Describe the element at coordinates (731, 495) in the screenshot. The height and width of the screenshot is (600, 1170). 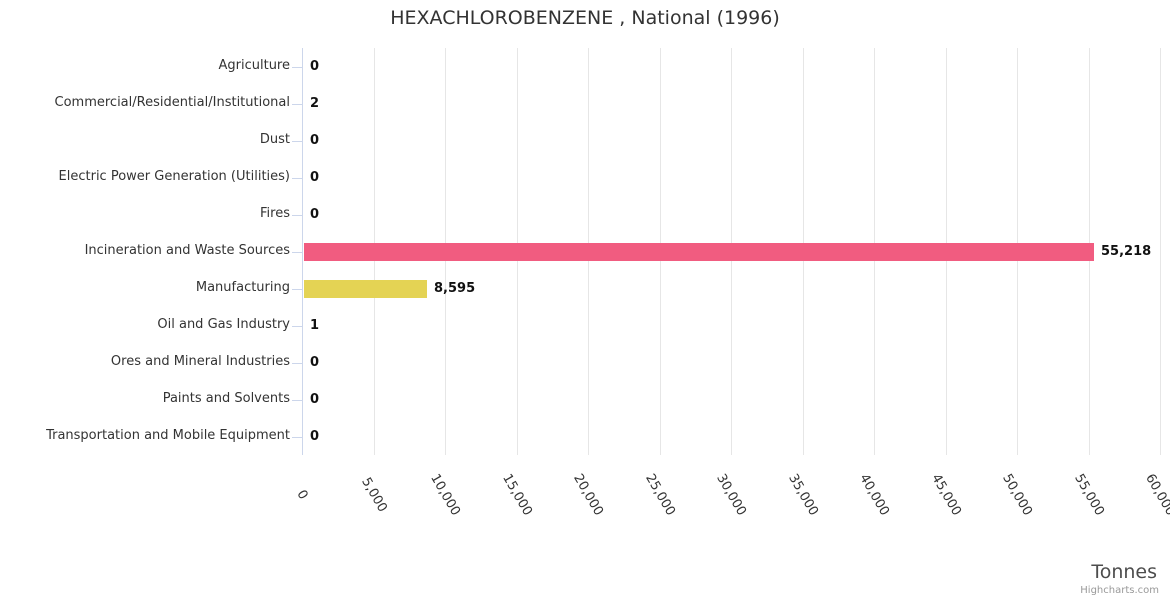
I see `x-axis-tick-label: 30,000` at that location.